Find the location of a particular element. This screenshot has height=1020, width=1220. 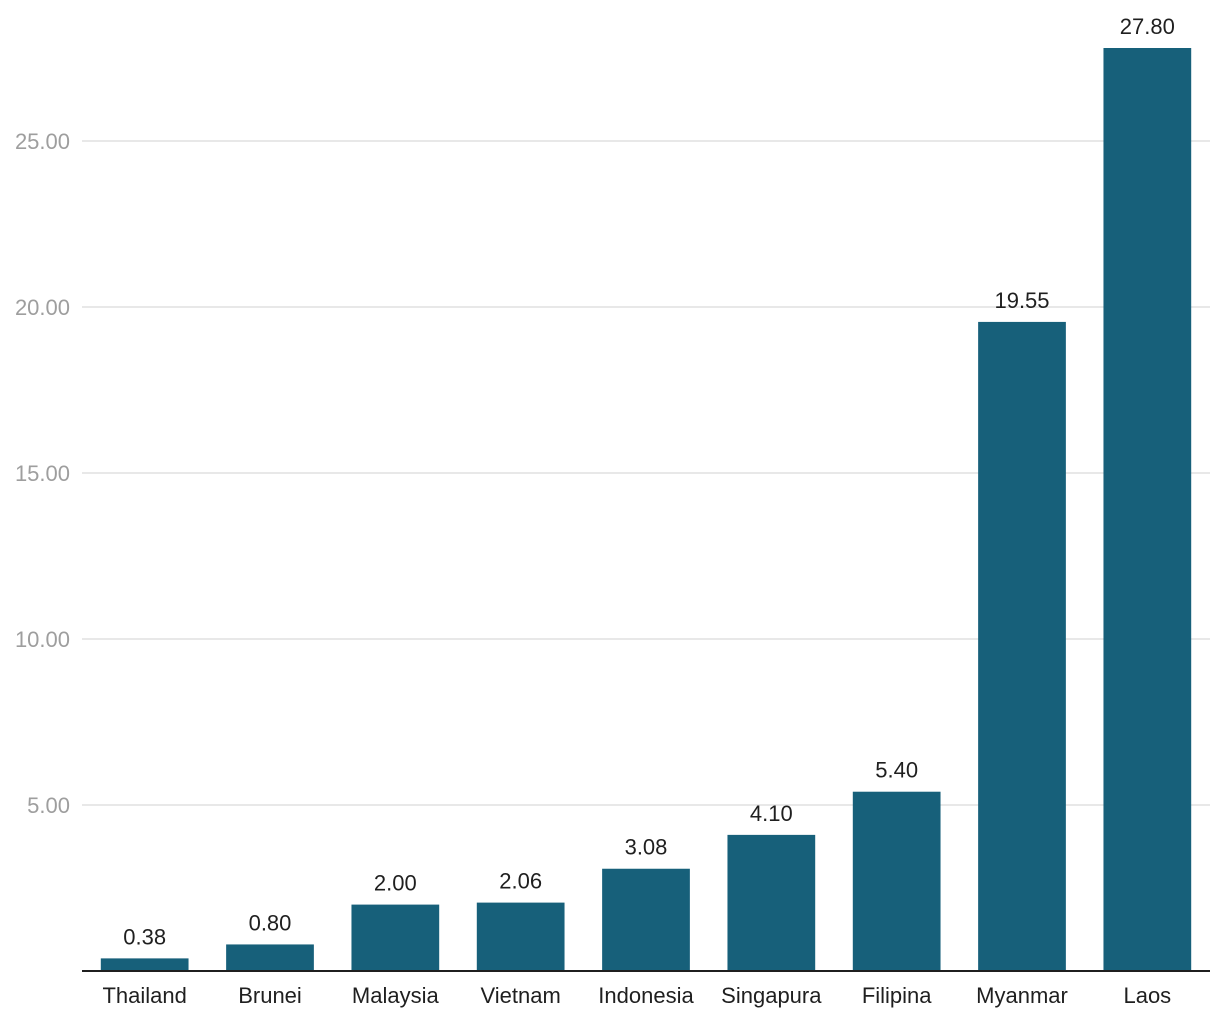

value-label: 0.38 is located at coordinates (144, 936).